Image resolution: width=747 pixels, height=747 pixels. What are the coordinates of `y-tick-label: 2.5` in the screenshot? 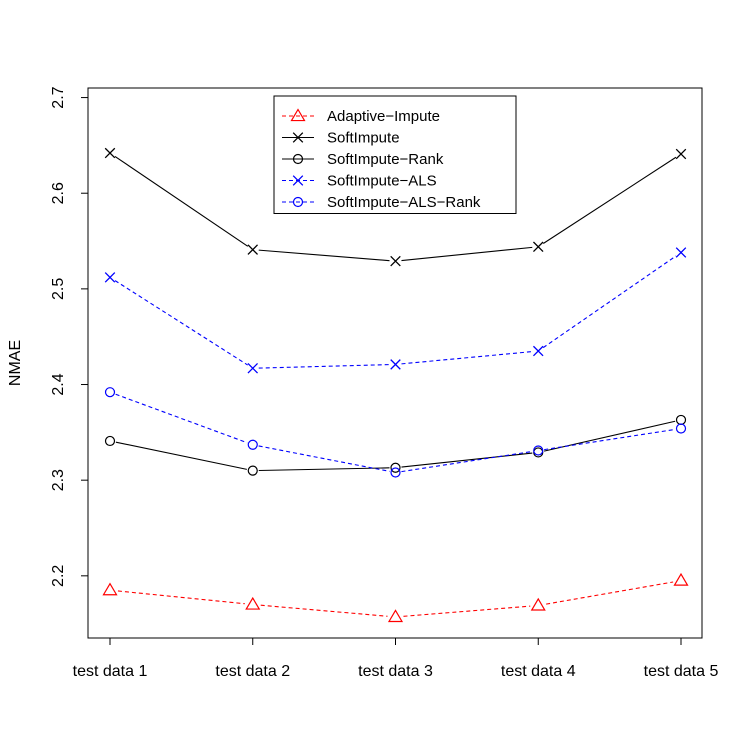 It's located at (58, 289).